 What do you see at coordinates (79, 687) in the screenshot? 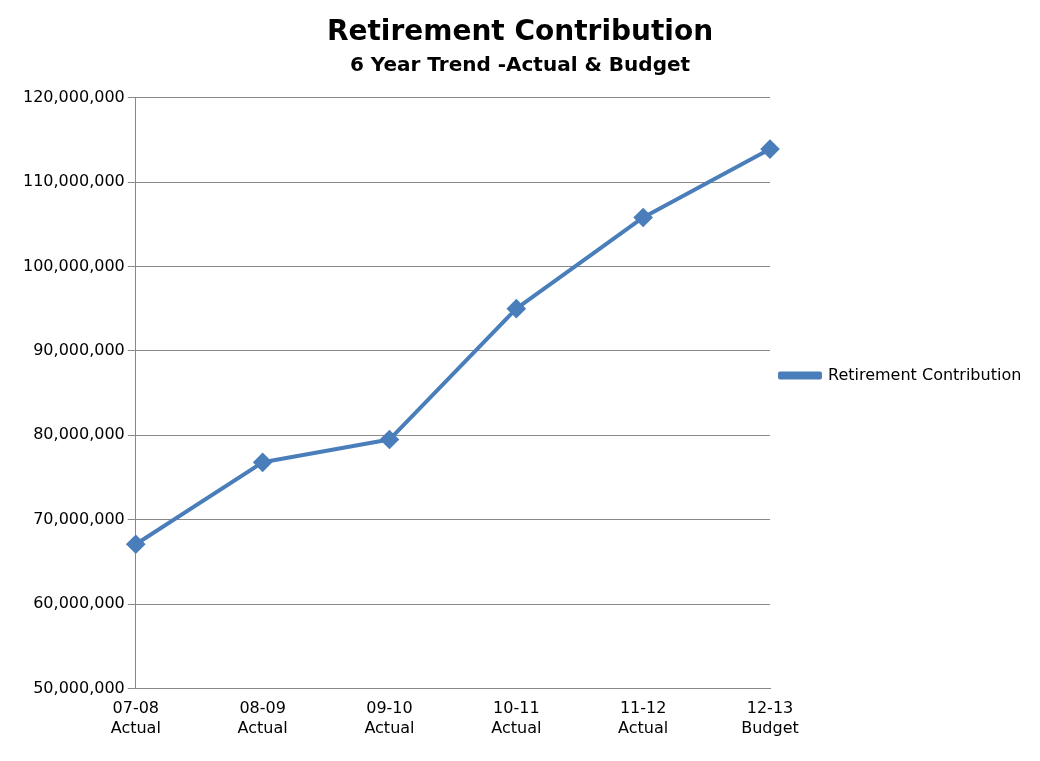
I see `y-tick-label: 50,000,000` at bounding box center [79, 687].